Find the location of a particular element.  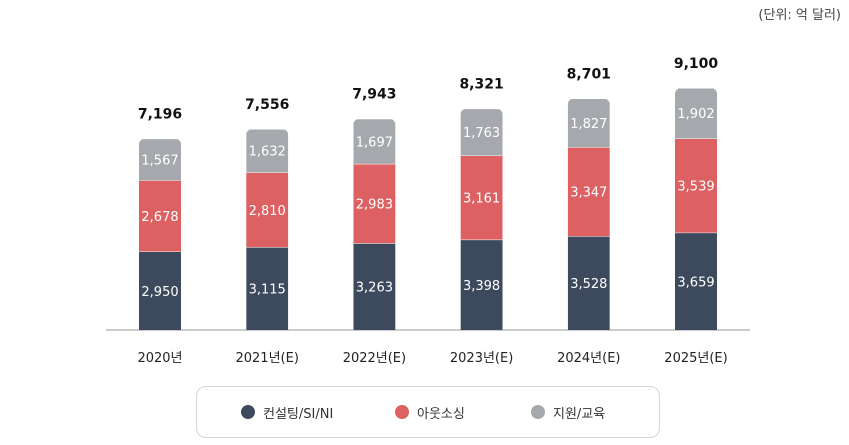

segment-label-outsourcing: 3,539 is located at coordinates (695, 187).